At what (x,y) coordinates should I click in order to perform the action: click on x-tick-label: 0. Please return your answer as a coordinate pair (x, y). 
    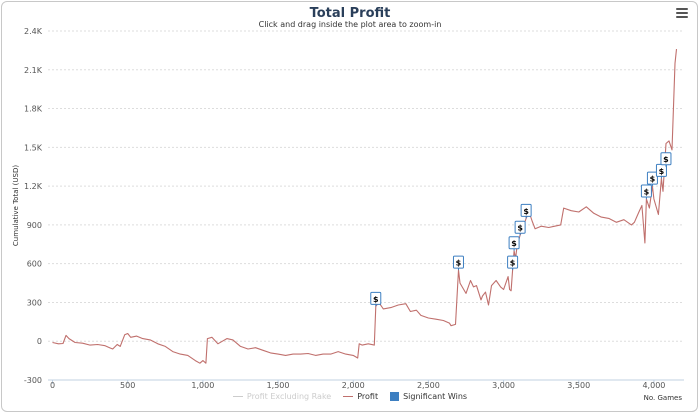
    Looking at the image, I should click on (52, 385).